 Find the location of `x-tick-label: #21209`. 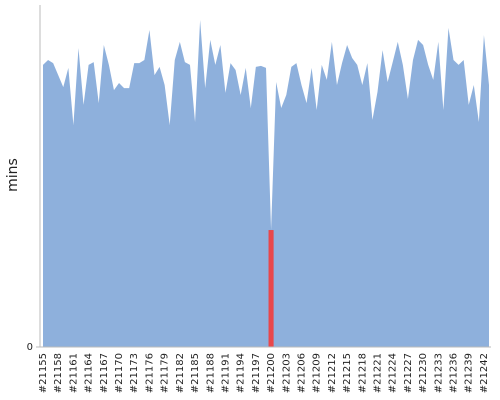

x-tick-label: #21209 is located at coordinates (317, 373).